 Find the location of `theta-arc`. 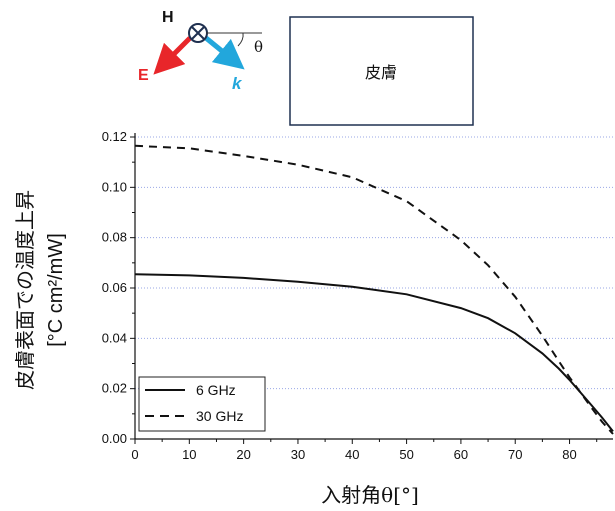

theta-arc is located at coordinates (240, 39).